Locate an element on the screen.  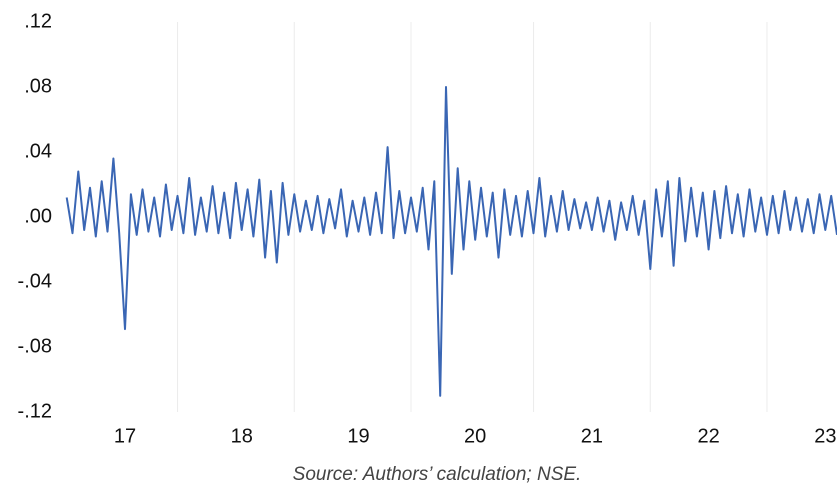
y-tick-label: .00 is located at coordinates (38, 216).